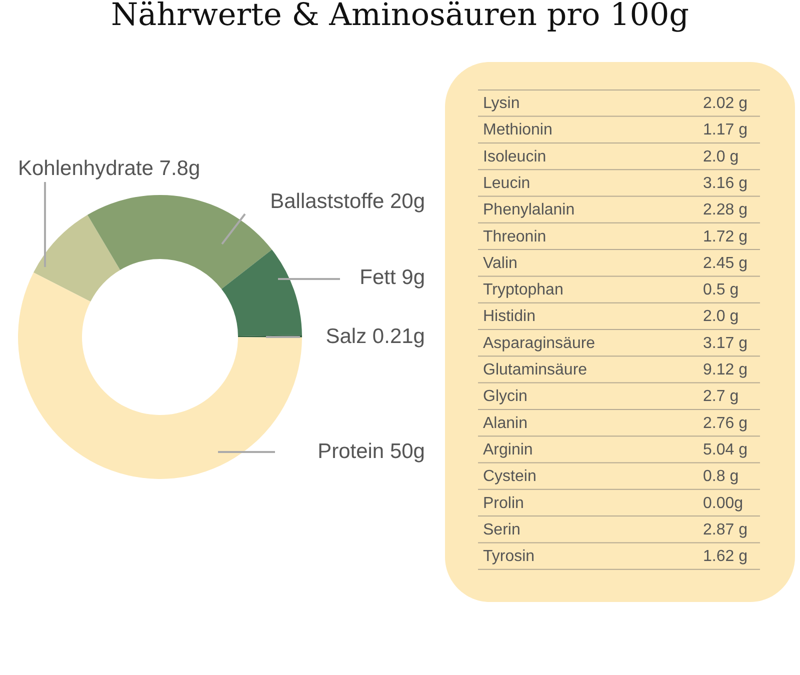 The image size is (800, 675). Describe the element at coordinates (721, 477) in the screenshot. I see `text: 0.8 g` at that location.